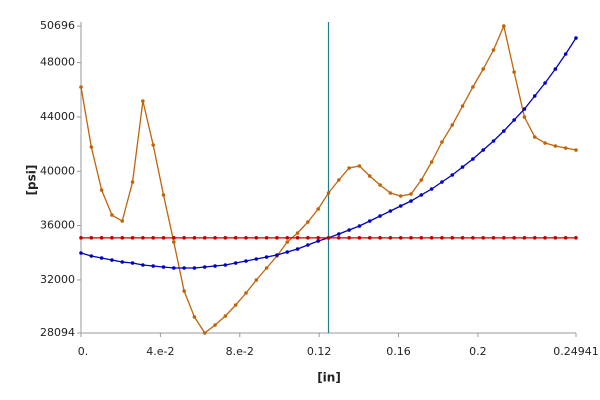 This screenshot has width=600, height=400. Describe the element at coordinates (576, 351) in the screenshot. I see `x-tick-label: 0.24941` at that location.